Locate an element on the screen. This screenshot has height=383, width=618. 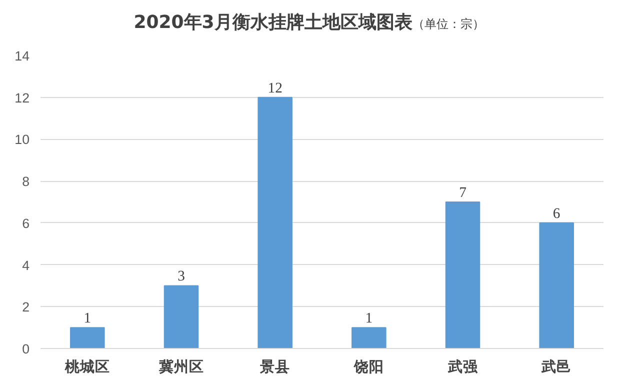
x-tick-label: 景县 is located at coordinates (274, 367).